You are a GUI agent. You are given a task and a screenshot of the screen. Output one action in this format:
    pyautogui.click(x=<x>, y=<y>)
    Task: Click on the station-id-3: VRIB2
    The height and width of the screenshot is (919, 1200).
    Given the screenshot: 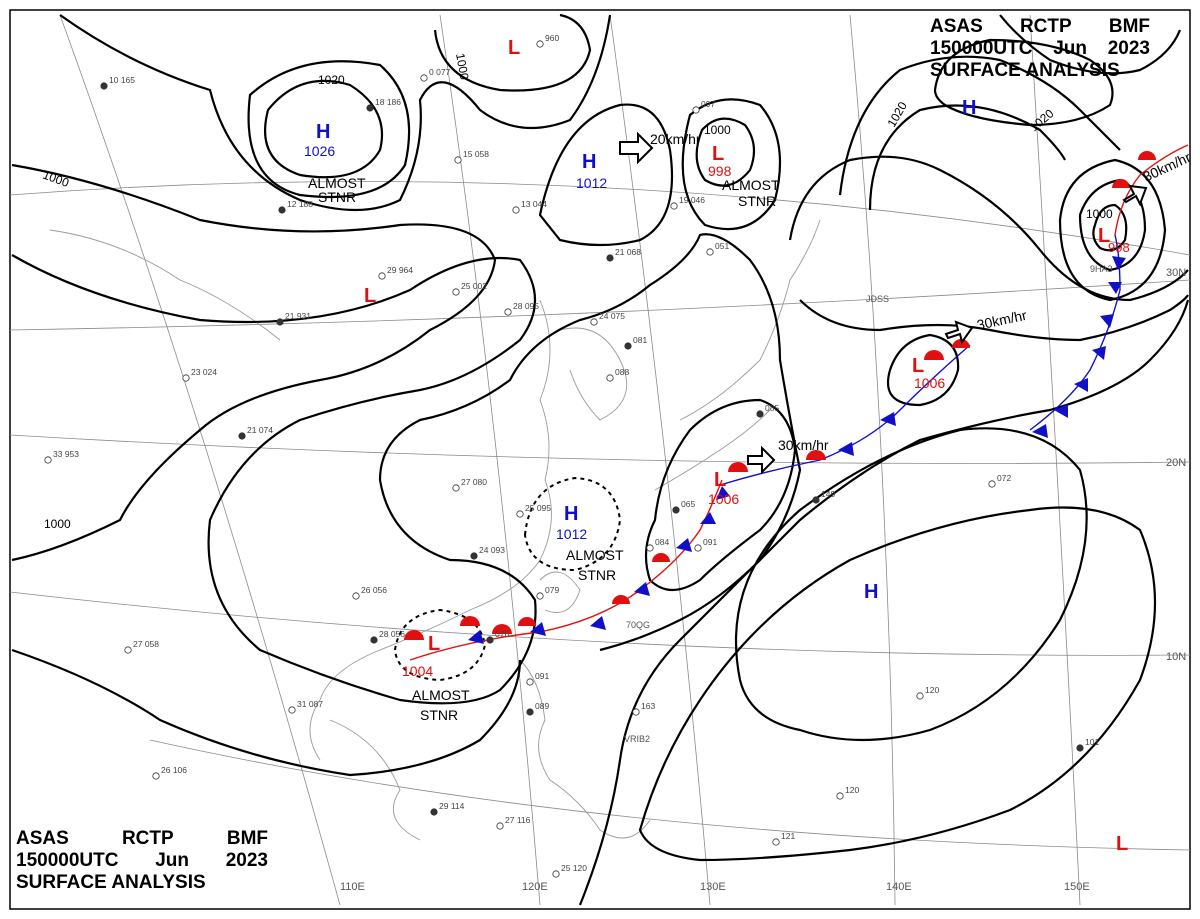 What is the action you would take?
    pyautogui.click(x=637, y=739)
    